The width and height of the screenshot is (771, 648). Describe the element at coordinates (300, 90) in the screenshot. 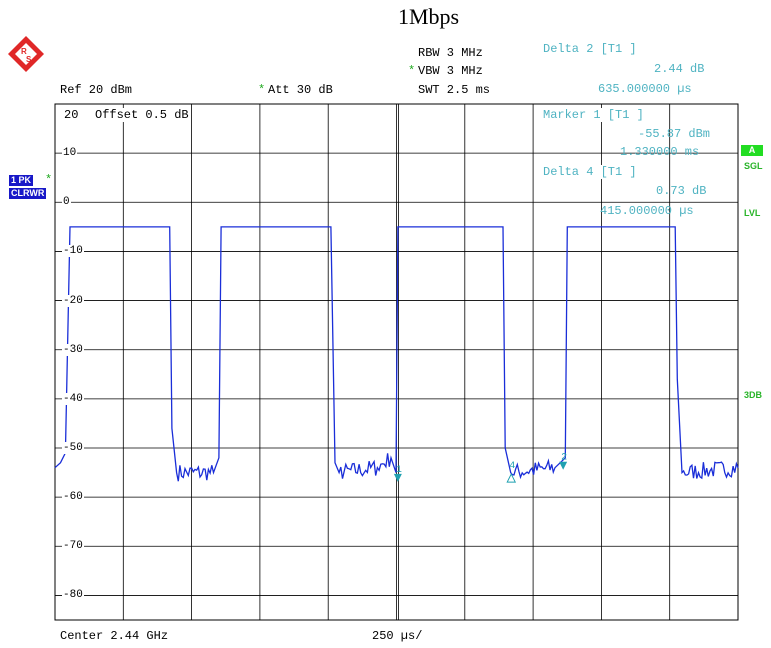

I see `attenuation-label: Att 30 dB` at that location.